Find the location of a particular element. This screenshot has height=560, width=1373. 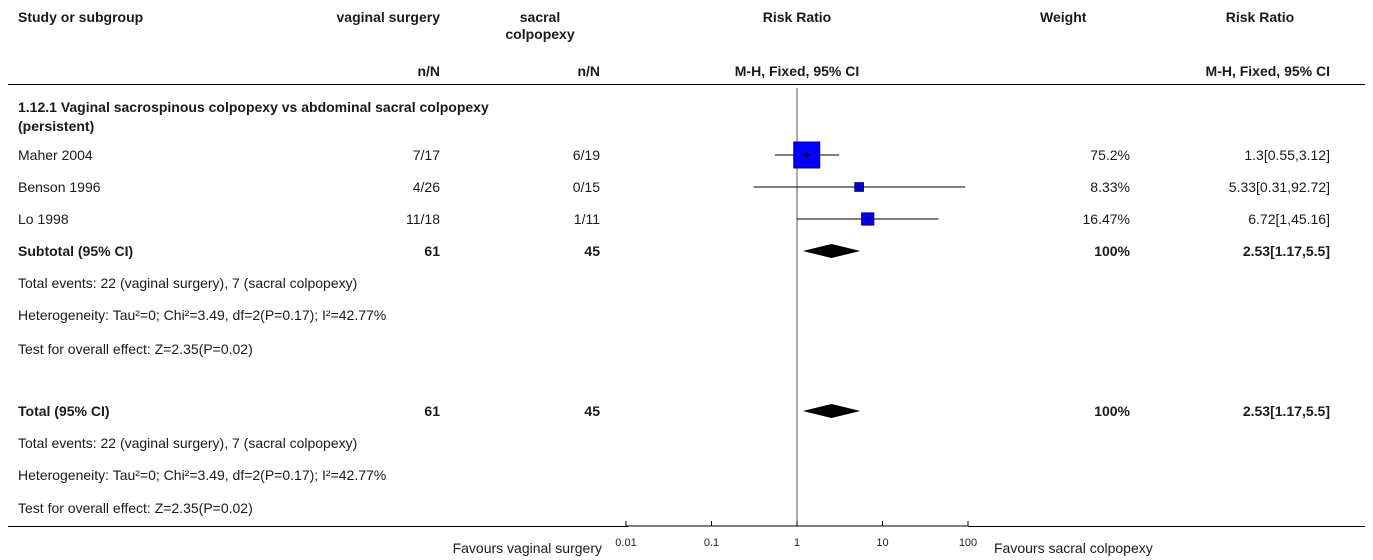

study-ctl-benson: 0/15 is located at coordinates (586, 187).